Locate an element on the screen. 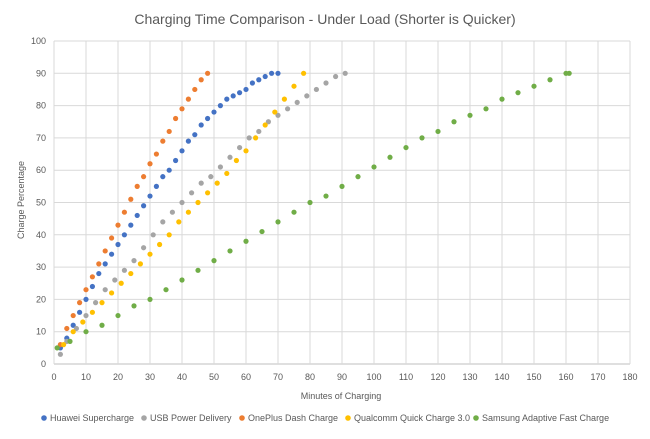 This screenshot has height=439, width=650. y-tick-label: 20 is located at coordinates (41, 299).